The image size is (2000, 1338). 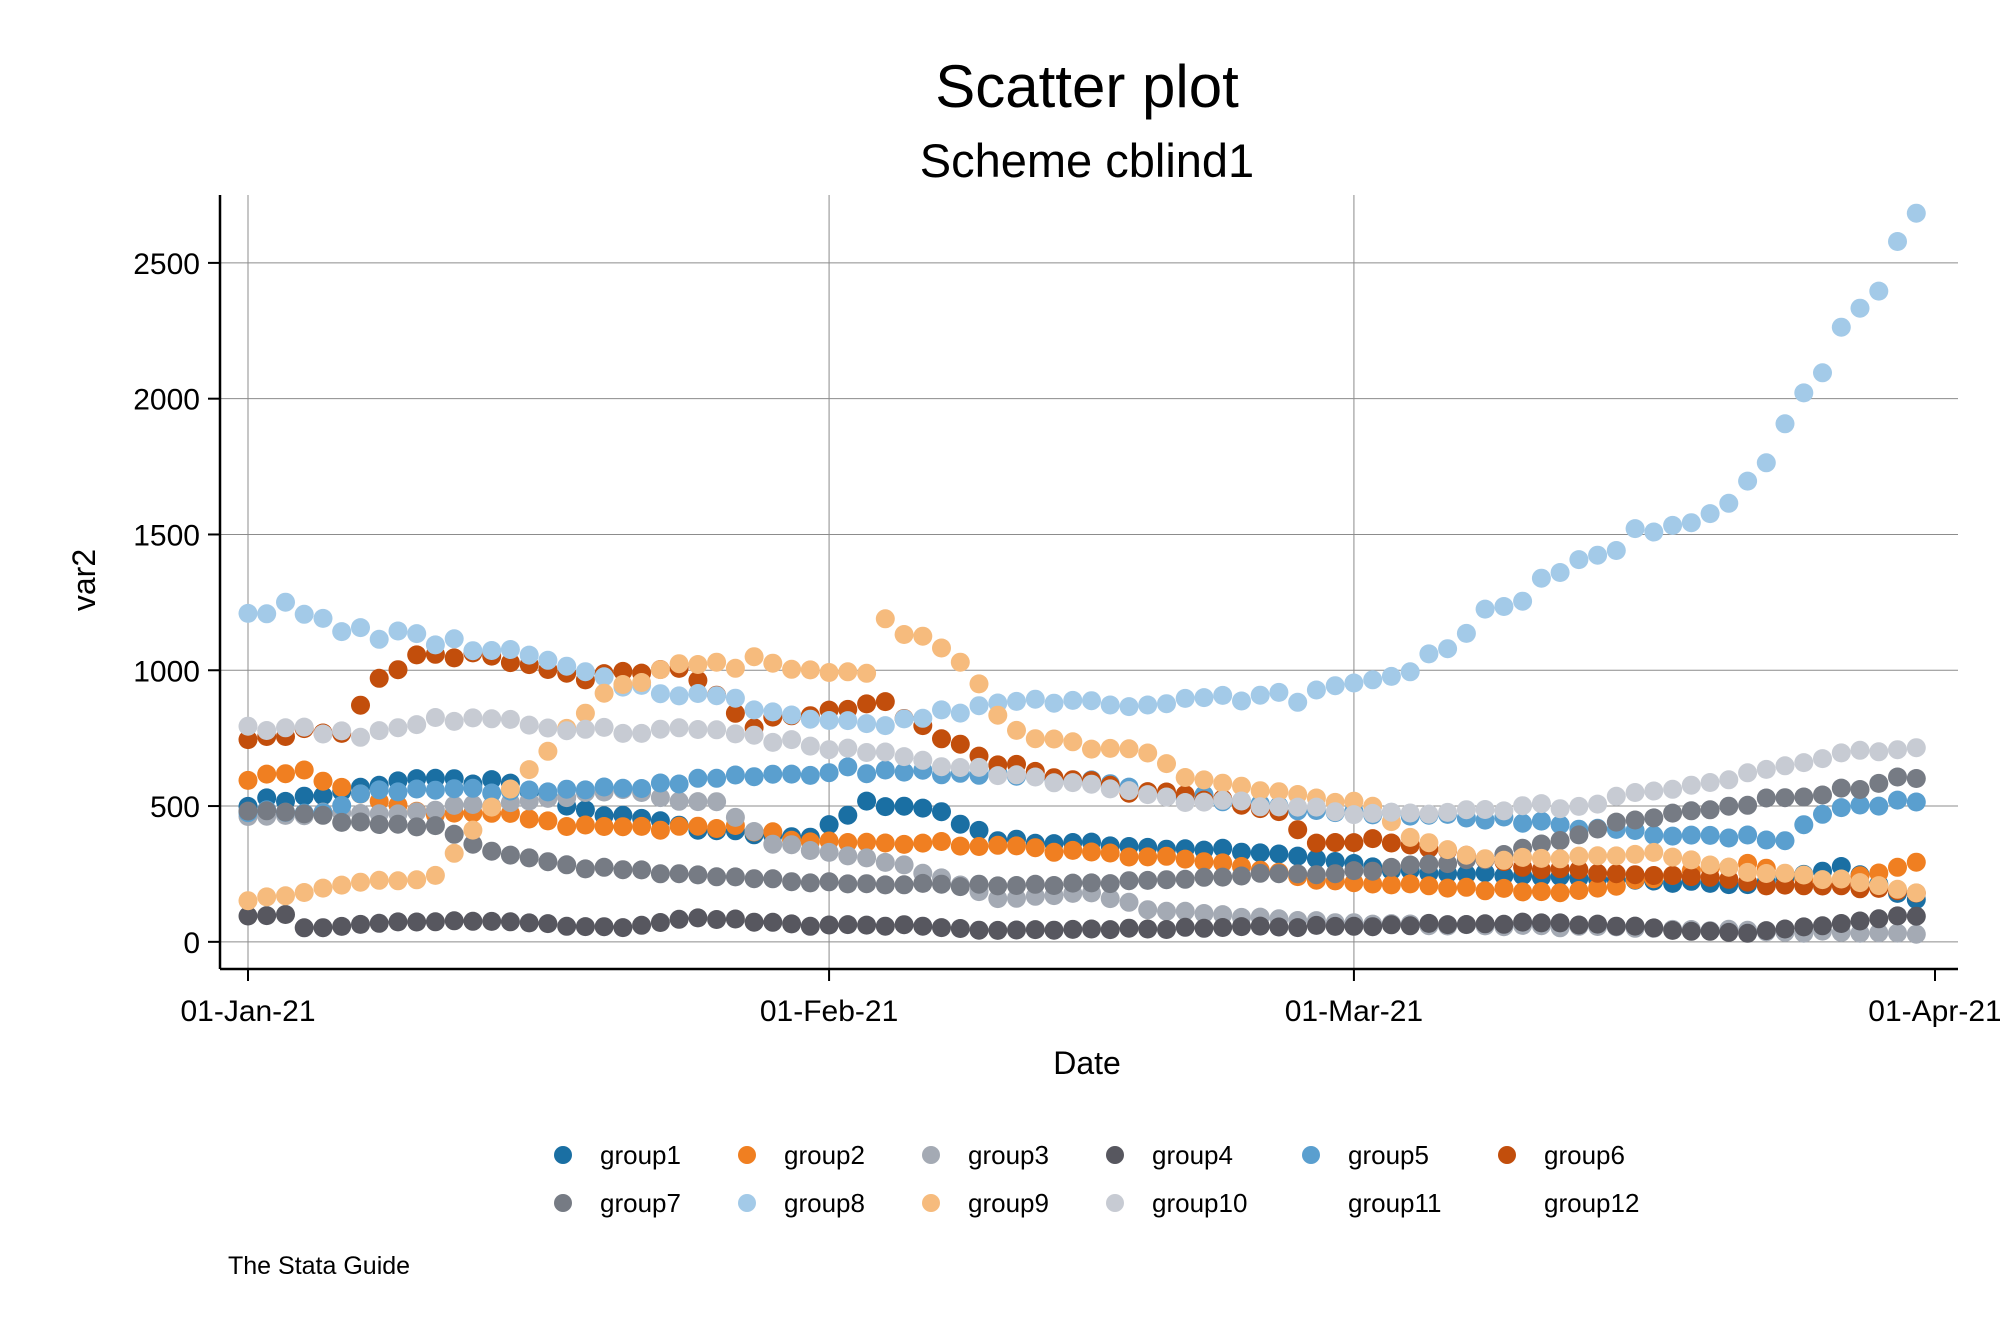 What do you see at coordinates (824, 1155) in the screenshot?
I see `legend-label: group2` at bounding box center [824, 1155].